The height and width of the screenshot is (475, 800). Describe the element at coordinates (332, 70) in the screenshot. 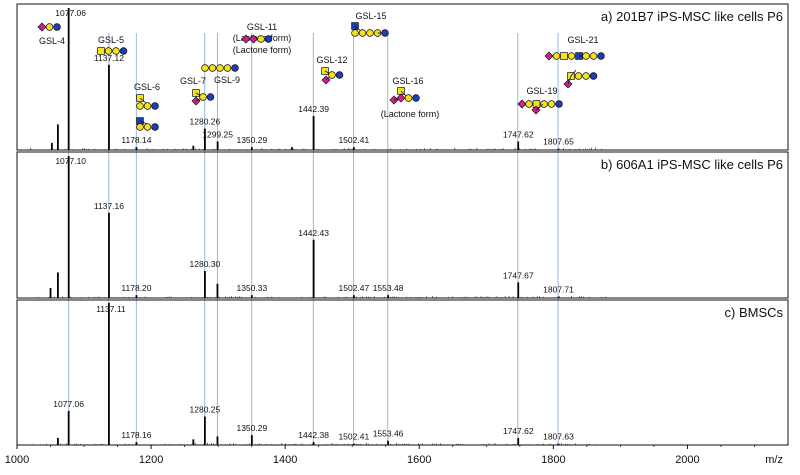

I see `glycan-gsl-12: GSL-12` at that location.